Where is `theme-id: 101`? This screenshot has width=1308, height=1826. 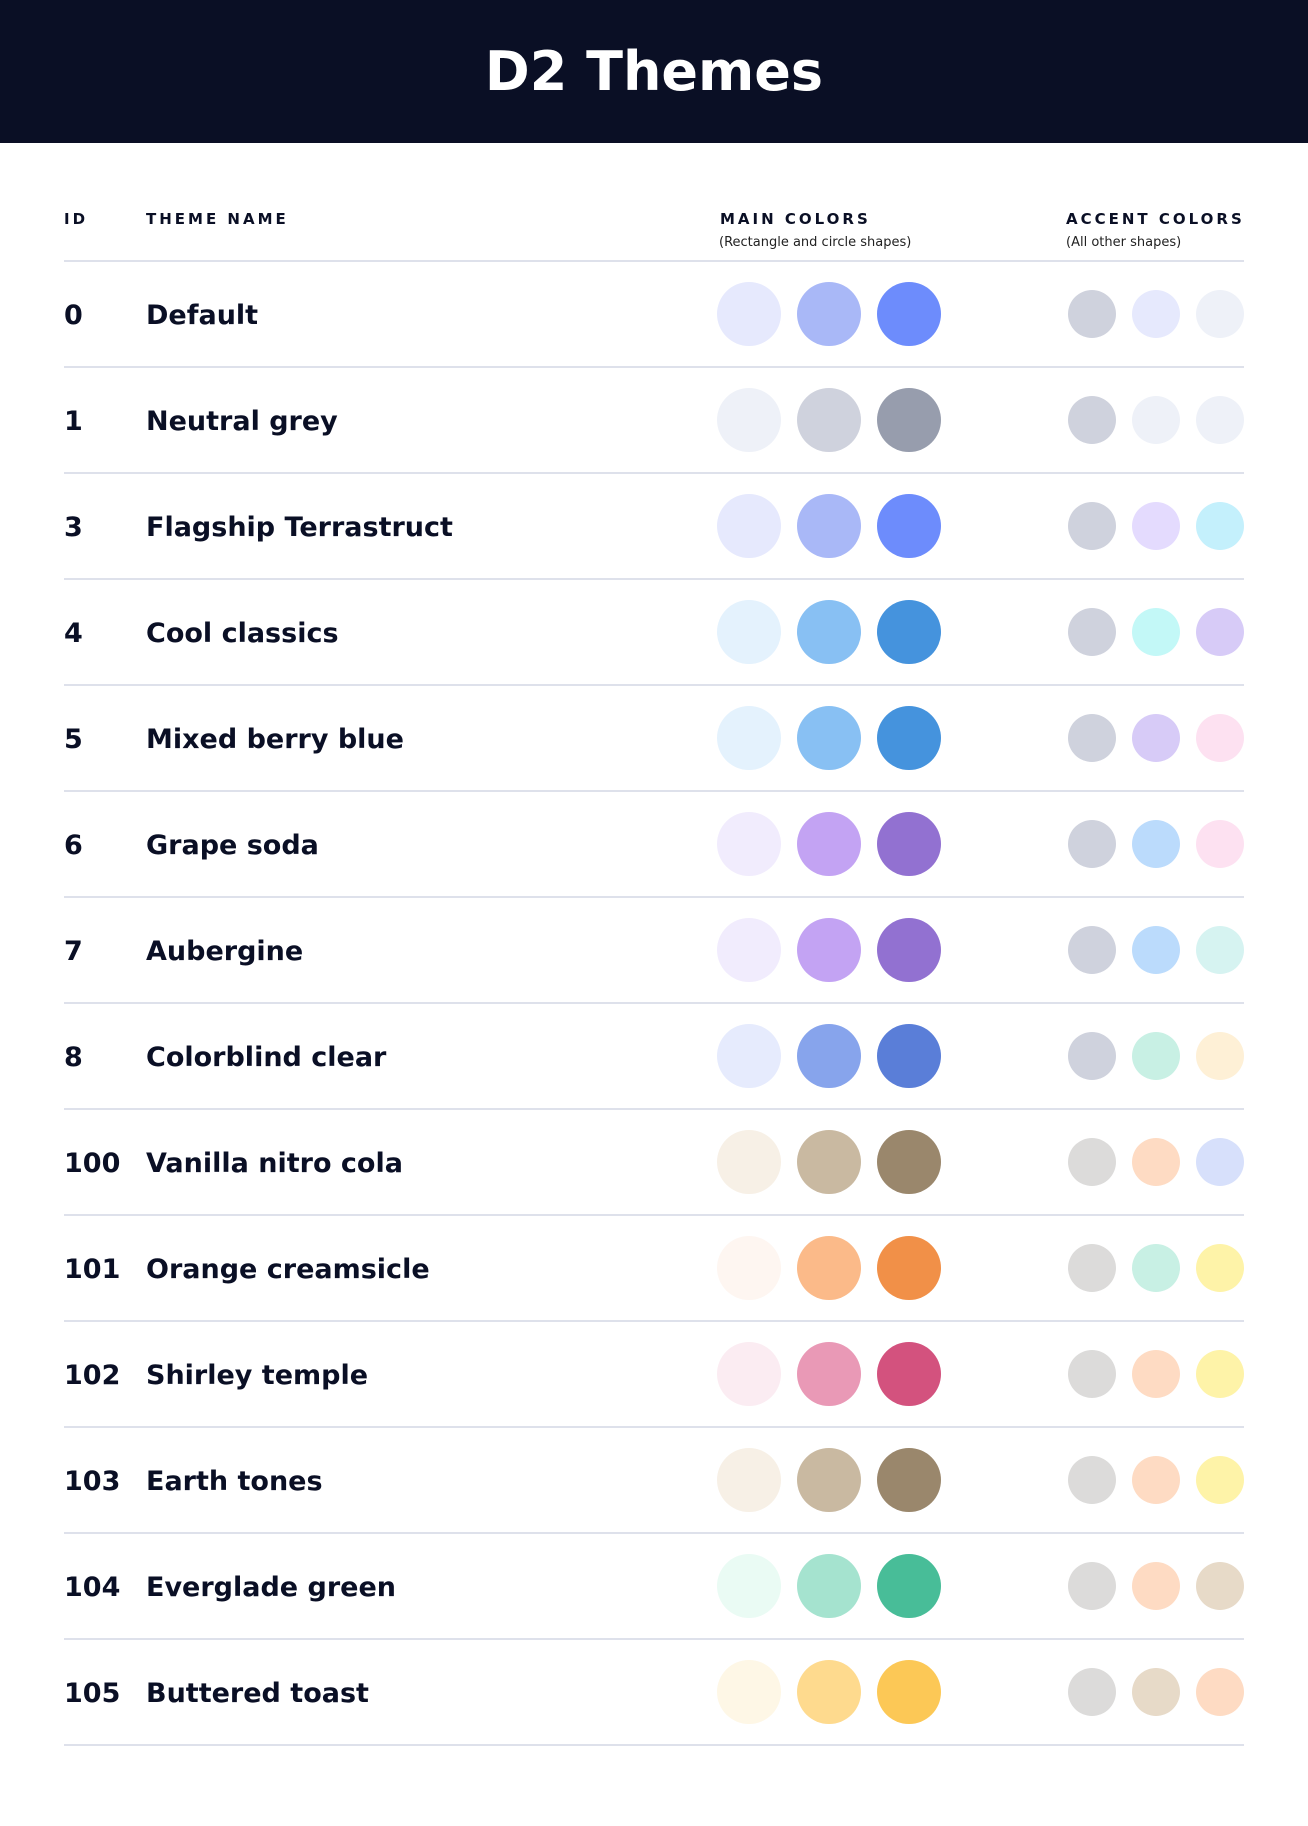 theme-id: 101 is located at coordinates (92, 1269).